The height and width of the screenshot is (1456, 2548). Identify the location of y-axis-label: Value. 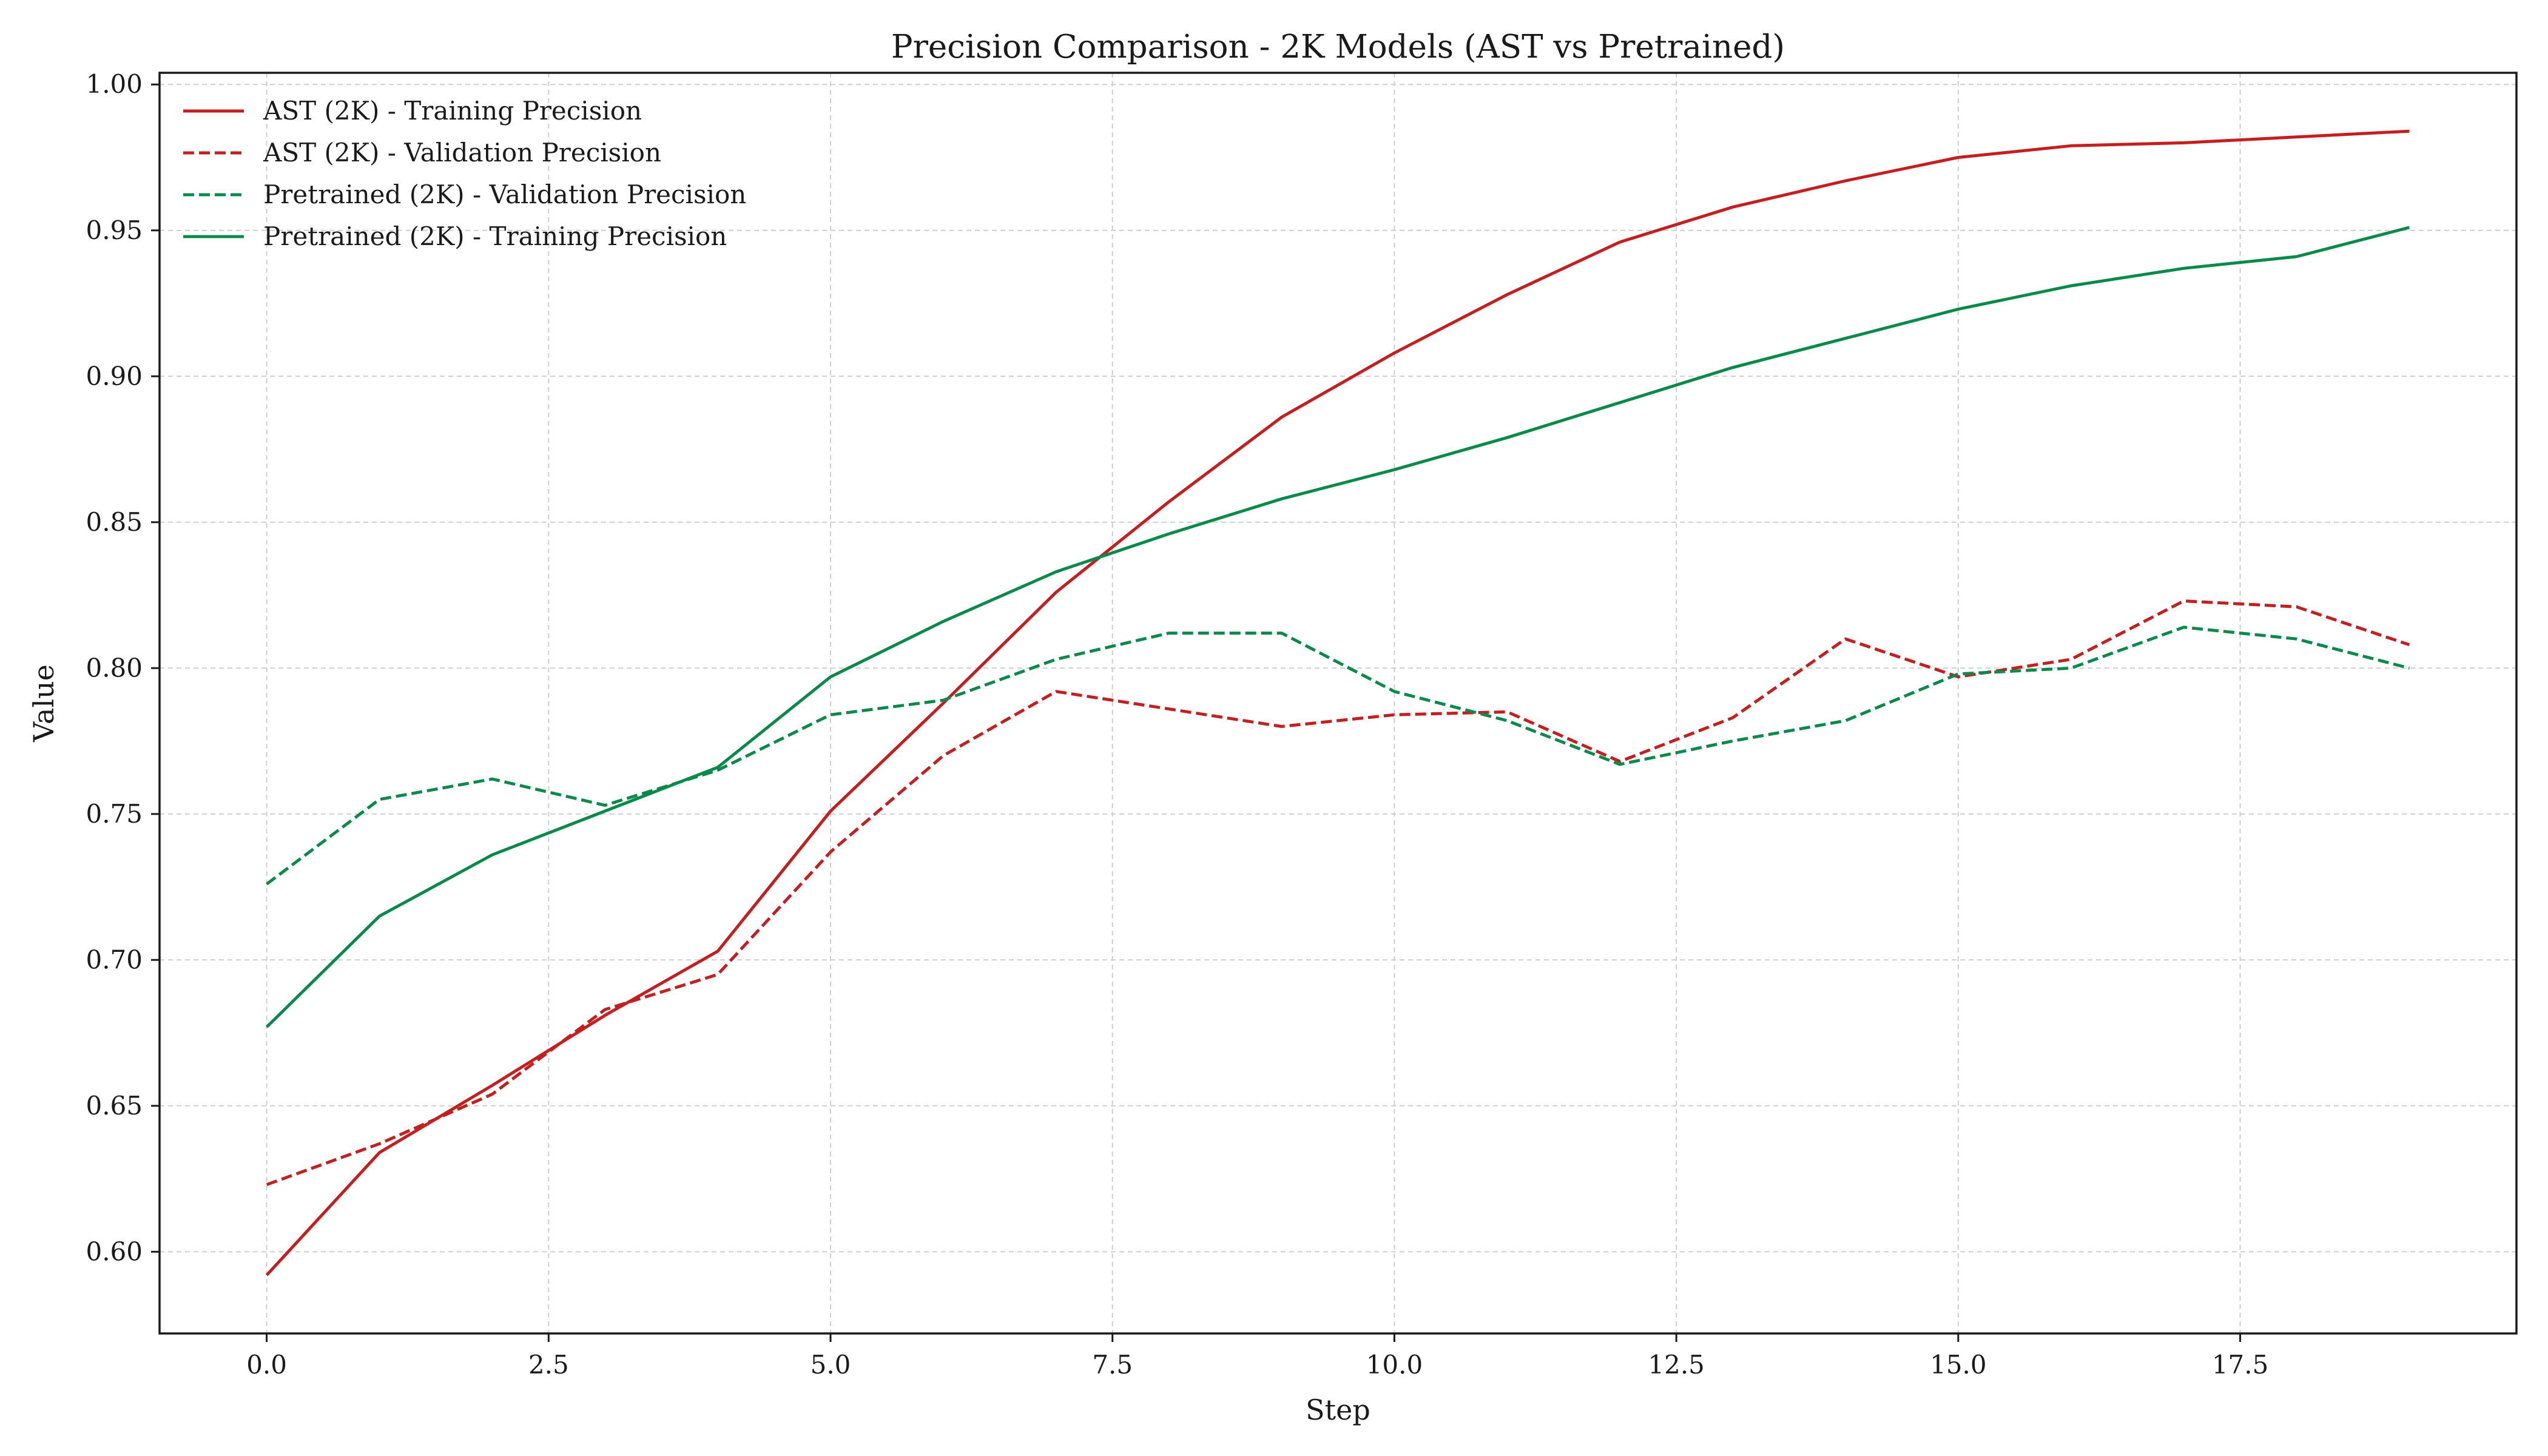
(43, 703).